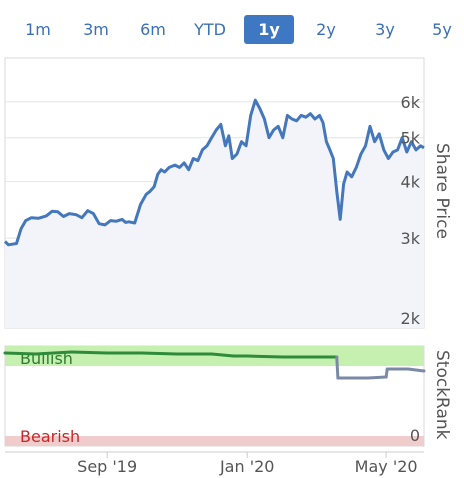  Describe the element at coordinates (214, 463) in the screenshot. I see `x-axis: Sep '19 Jan '20 May '20` at that location.